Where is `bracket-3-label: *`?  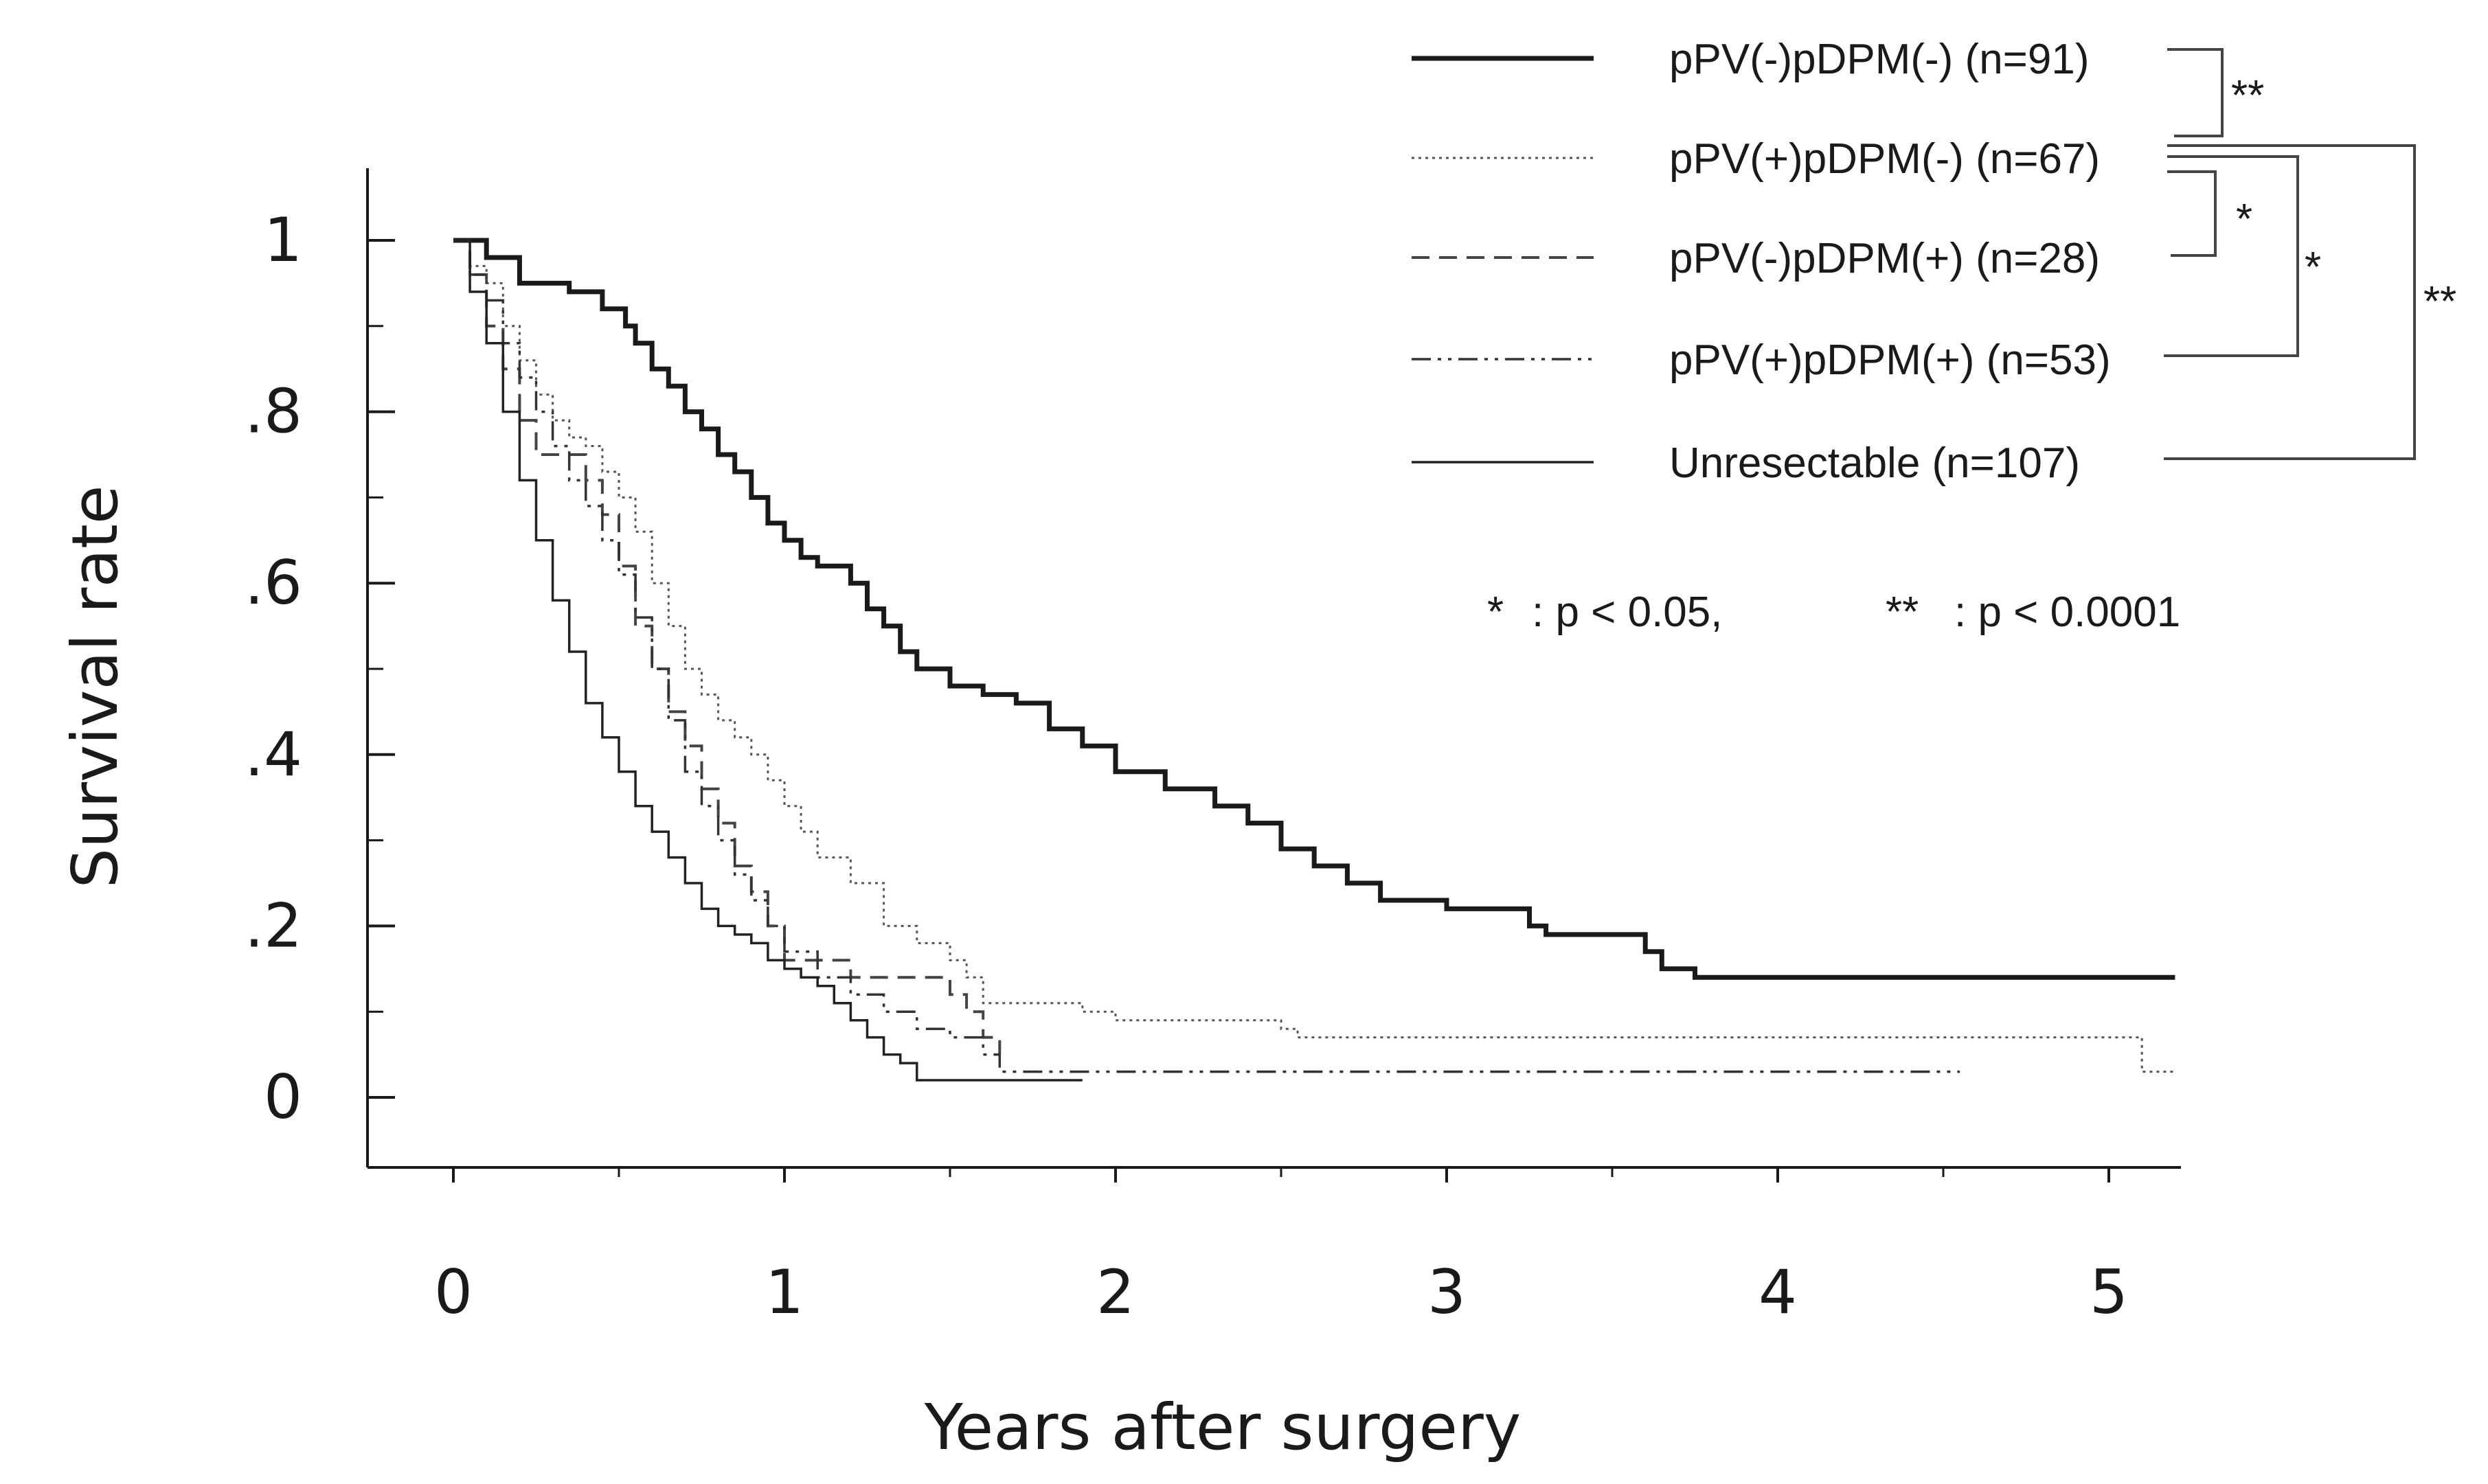 bracket-3-label: * is located at coordinates (2313, 268).